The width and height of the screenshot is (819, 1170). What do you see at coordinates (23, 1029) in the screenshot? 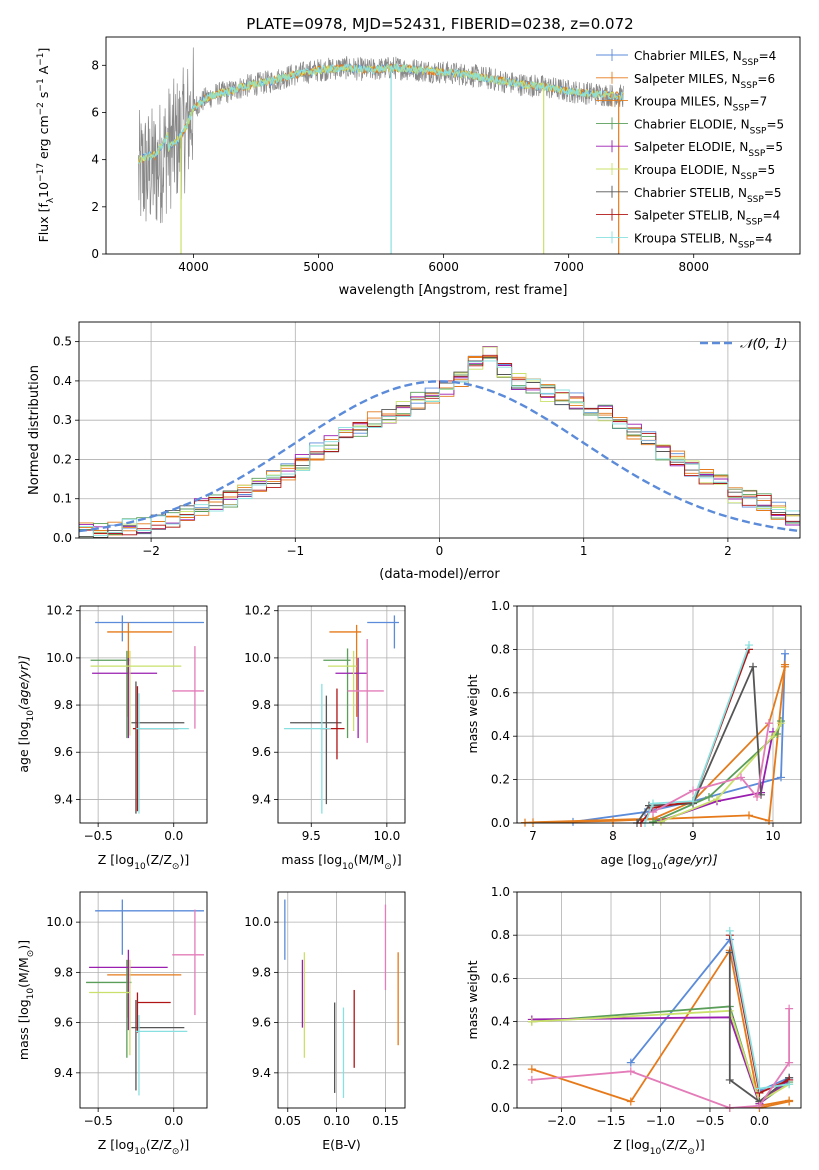
I see `label-part: mass [log` at bounding box center [23, 1029].